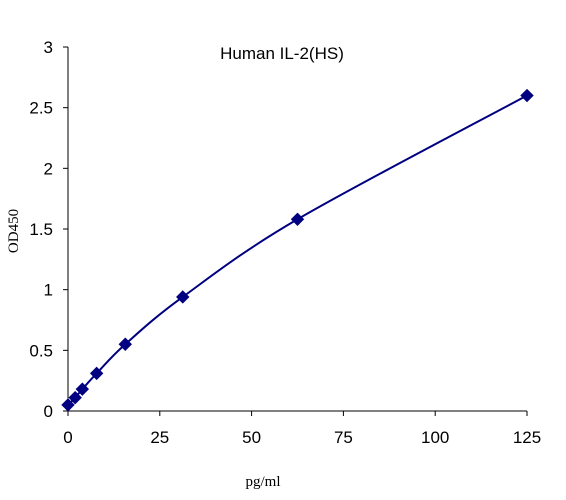  What do you see at coordinates (251, 437) in the screenshot?
I see `x-tick-label: 50` at bounding box center [251, 437].